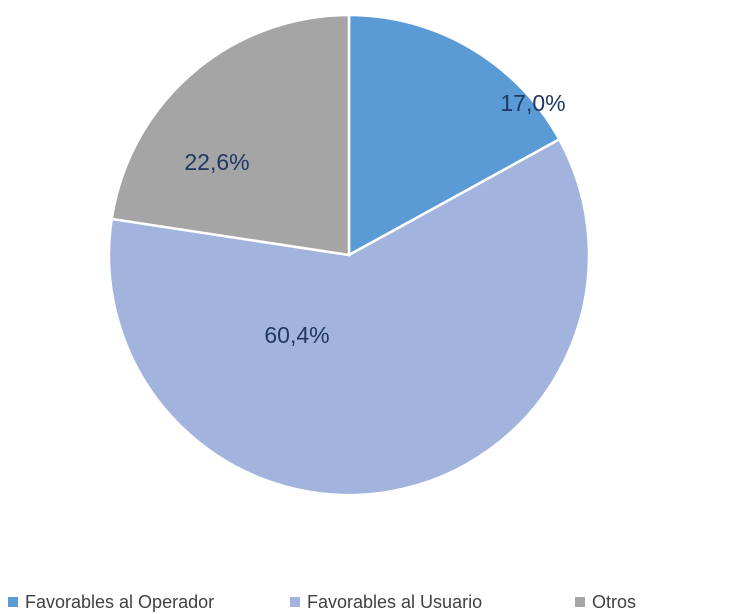 The width and height of the screenshot is (742, 614). I want to click on data-label: 22,6%, so click(216, 162).